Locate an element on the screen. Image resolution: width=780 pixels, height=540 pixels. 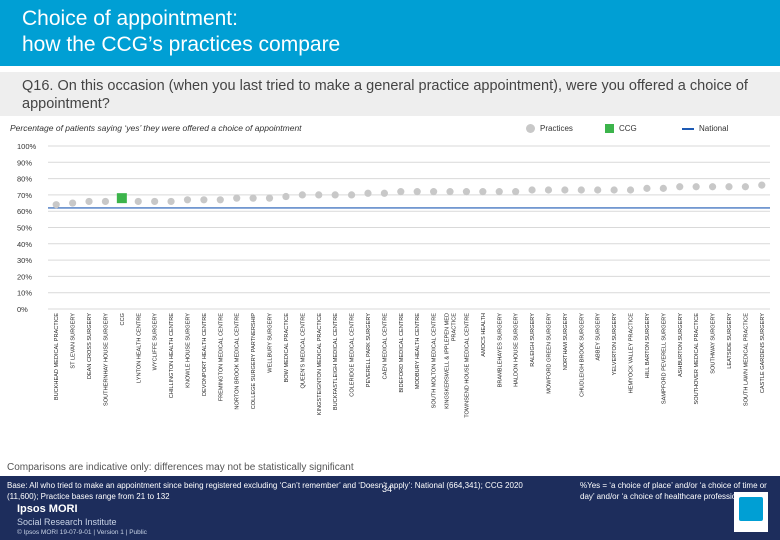
y-tick-label: 70% is located at coordinates (24, 195).